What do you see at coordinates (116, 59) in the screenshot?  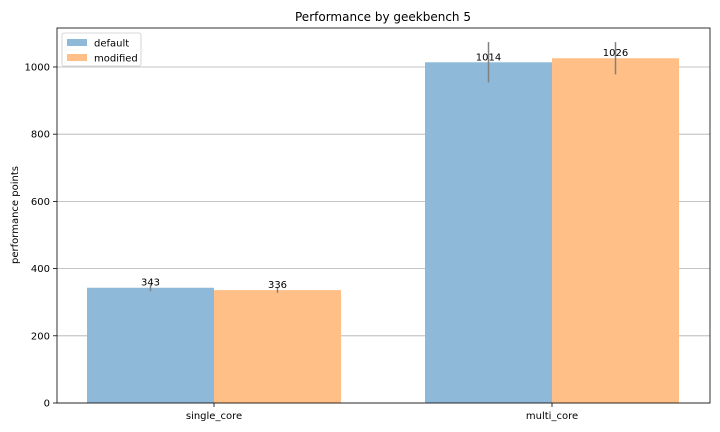 I see `legend-label-modified: modified` at bounding box center [116, 59].